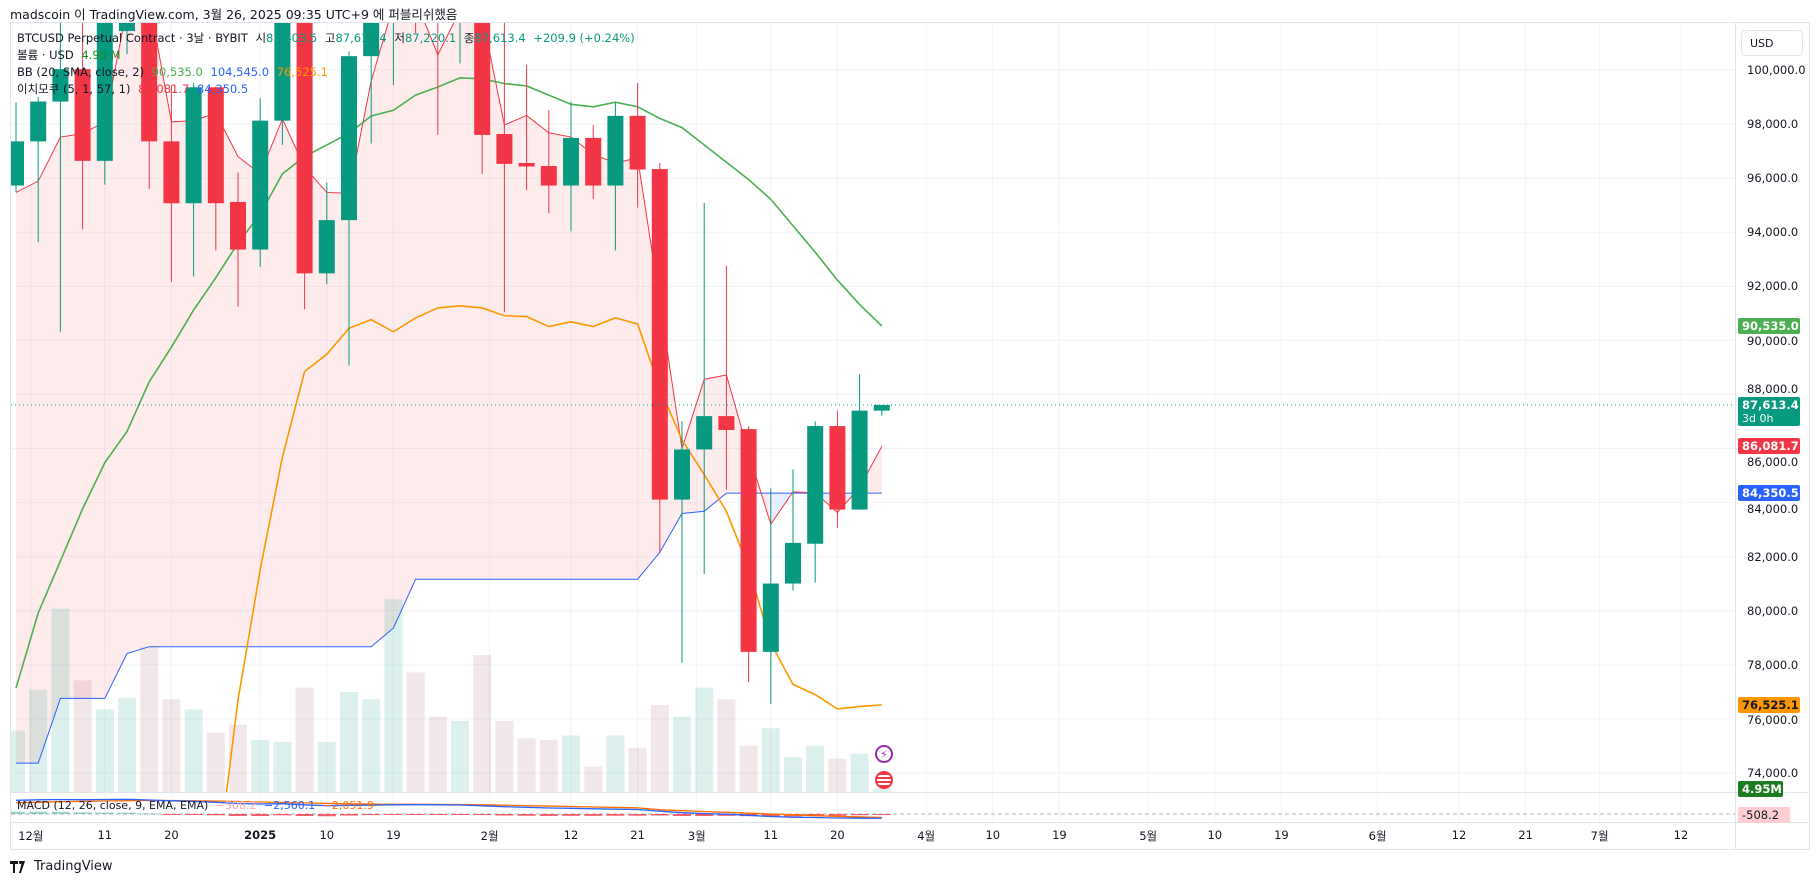 Image resolution: width=1819 pixels, height=886 pixels. Describe the element at coordinates (74, 89) in the screenshot. I see `ichimoku-label: 이치모쿠 (5, 1, 57, 1)` at that location.